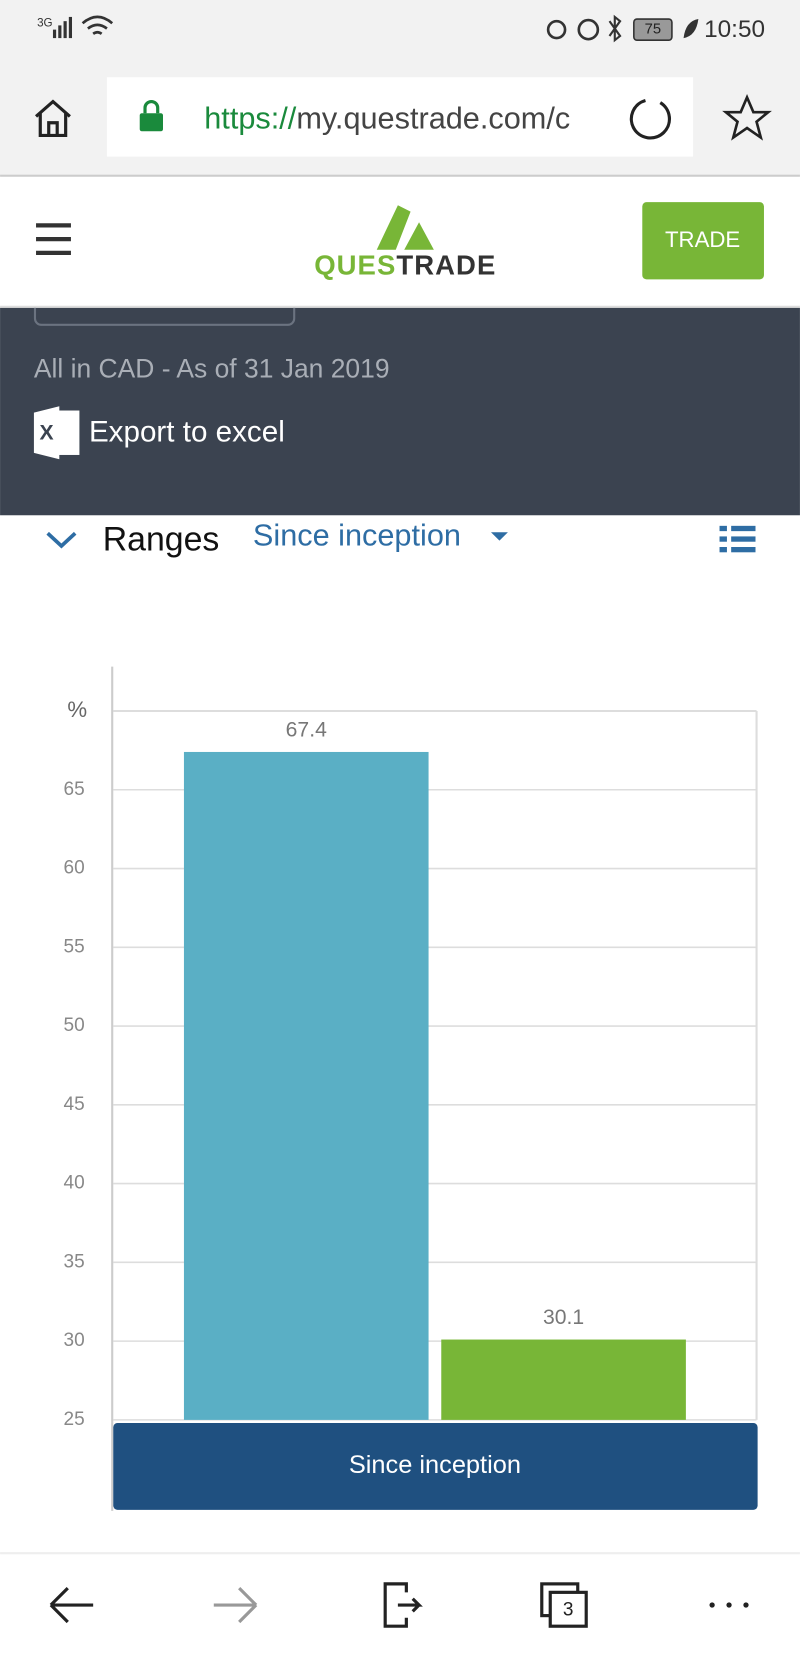  I want to click on summary-panel, so click(400, 411).